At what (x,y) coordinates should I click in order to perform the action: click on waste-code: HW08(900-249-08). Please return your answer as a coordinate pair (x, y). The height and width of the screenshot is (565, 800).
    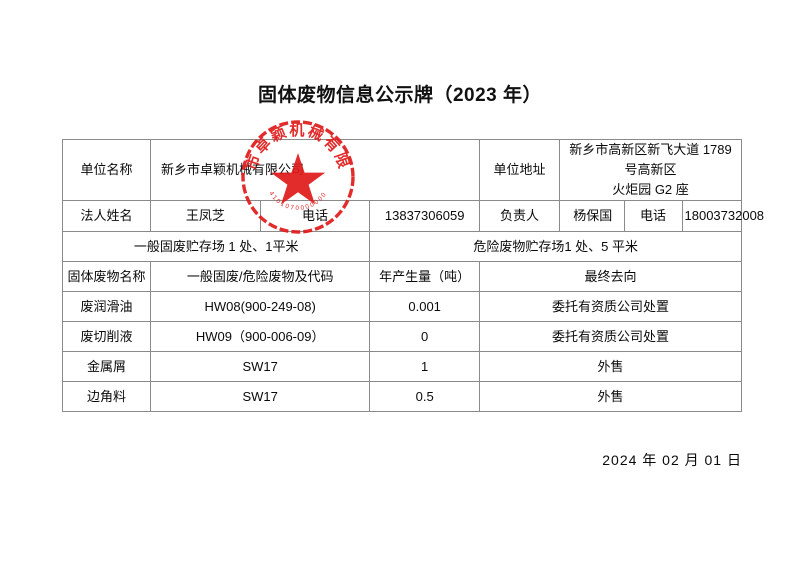
    Looking at the image, I should click on (260, 307).